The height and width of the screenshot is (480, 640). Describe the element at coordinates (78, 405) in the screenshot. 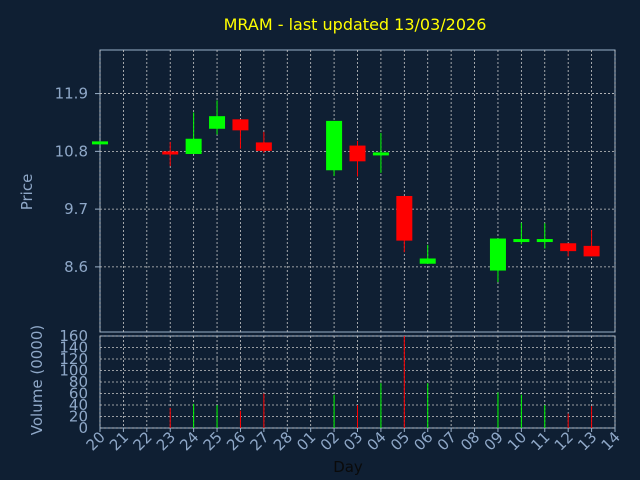

I see `volume-tick-label: 40` at that location.